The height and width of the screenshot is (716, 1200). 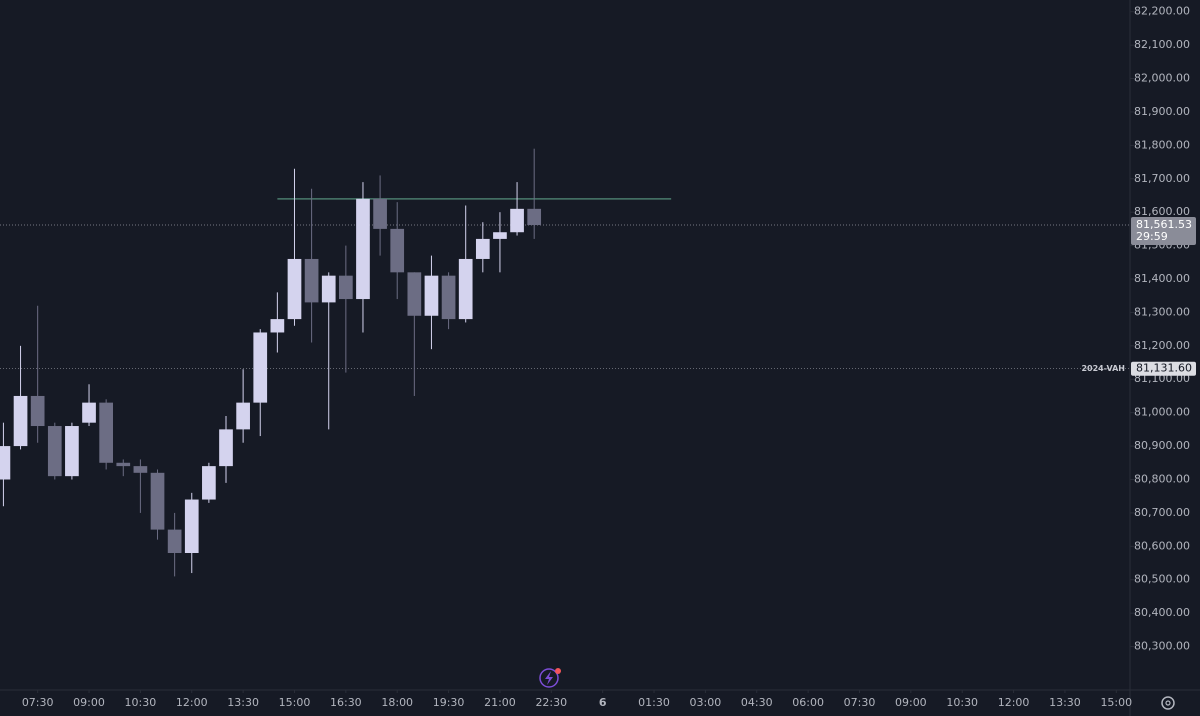 What do you see at coordinates (1162, 211) in the screenshot?
I see `y-tick-label: 81,600.00` at bounding box center [1162, 211].